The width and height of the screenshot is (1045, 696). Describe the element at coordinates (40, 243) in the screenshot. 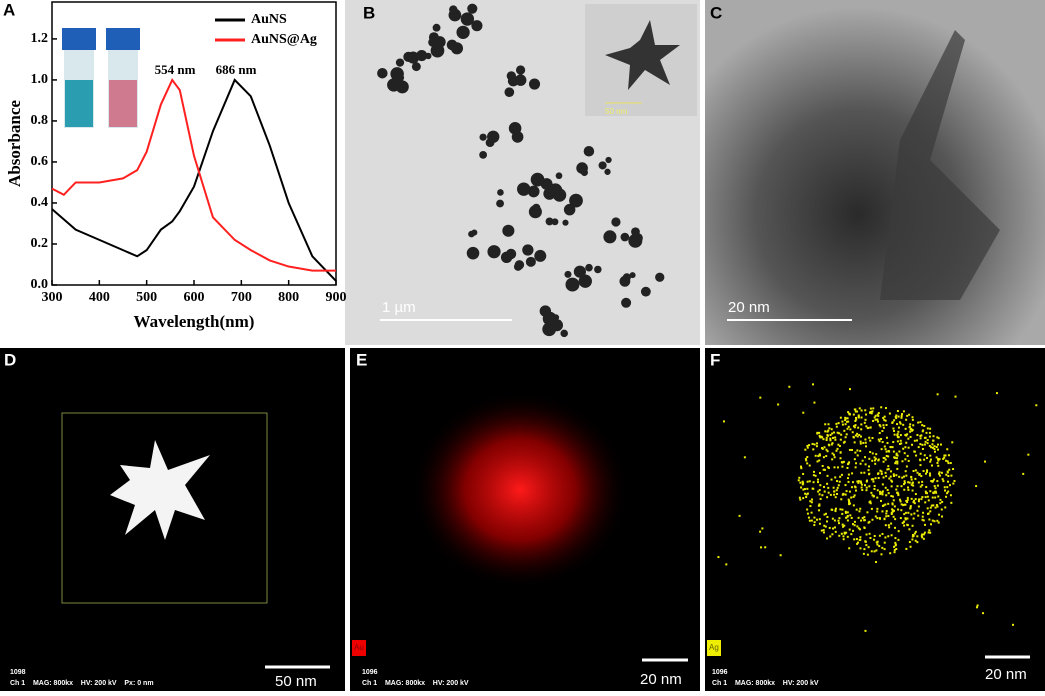

I see `y-tick-label: 0.2` at that location.